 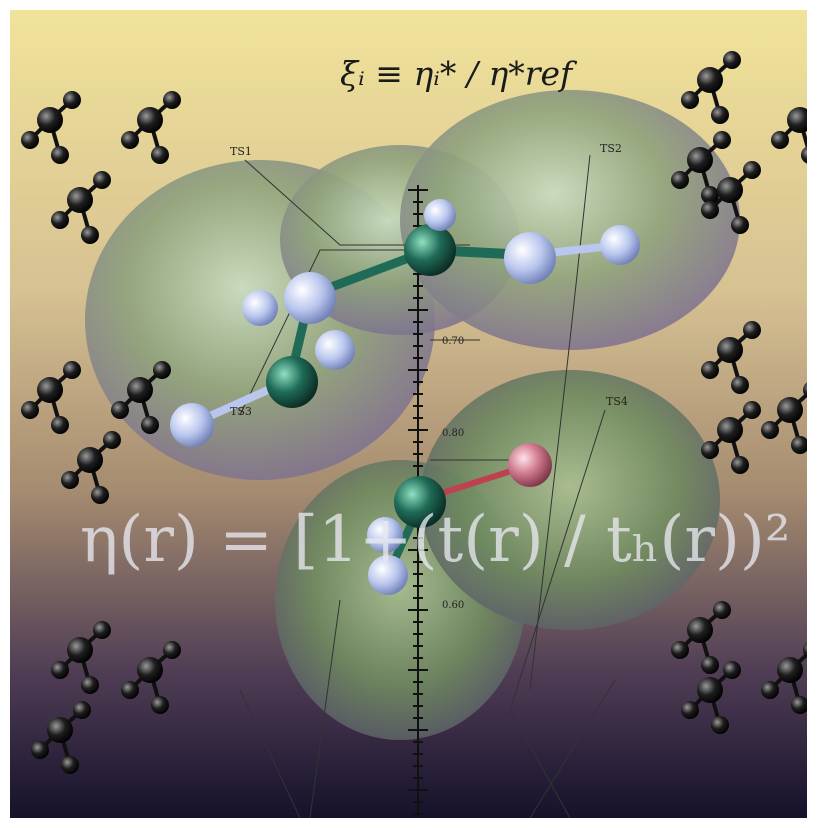 What do you see at coordinates (241, 411) in the screenshot?
I see `label-ts3: TS3` at bounding box center [241, 411].